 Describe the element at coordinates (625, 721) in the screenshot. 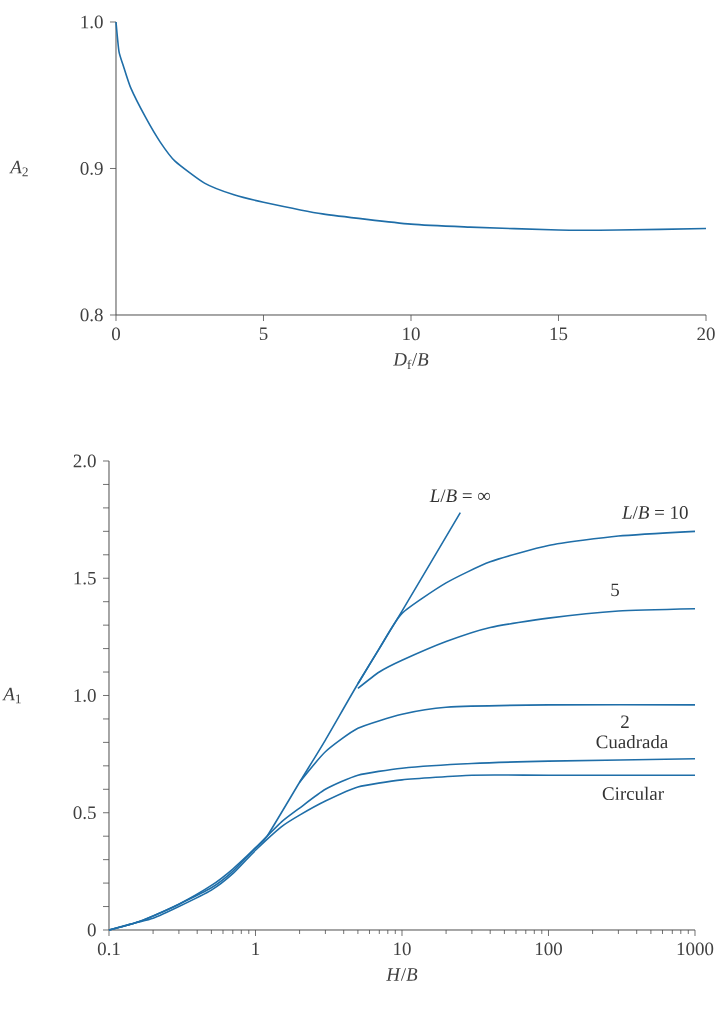

I see `series-label: 2` at that location.